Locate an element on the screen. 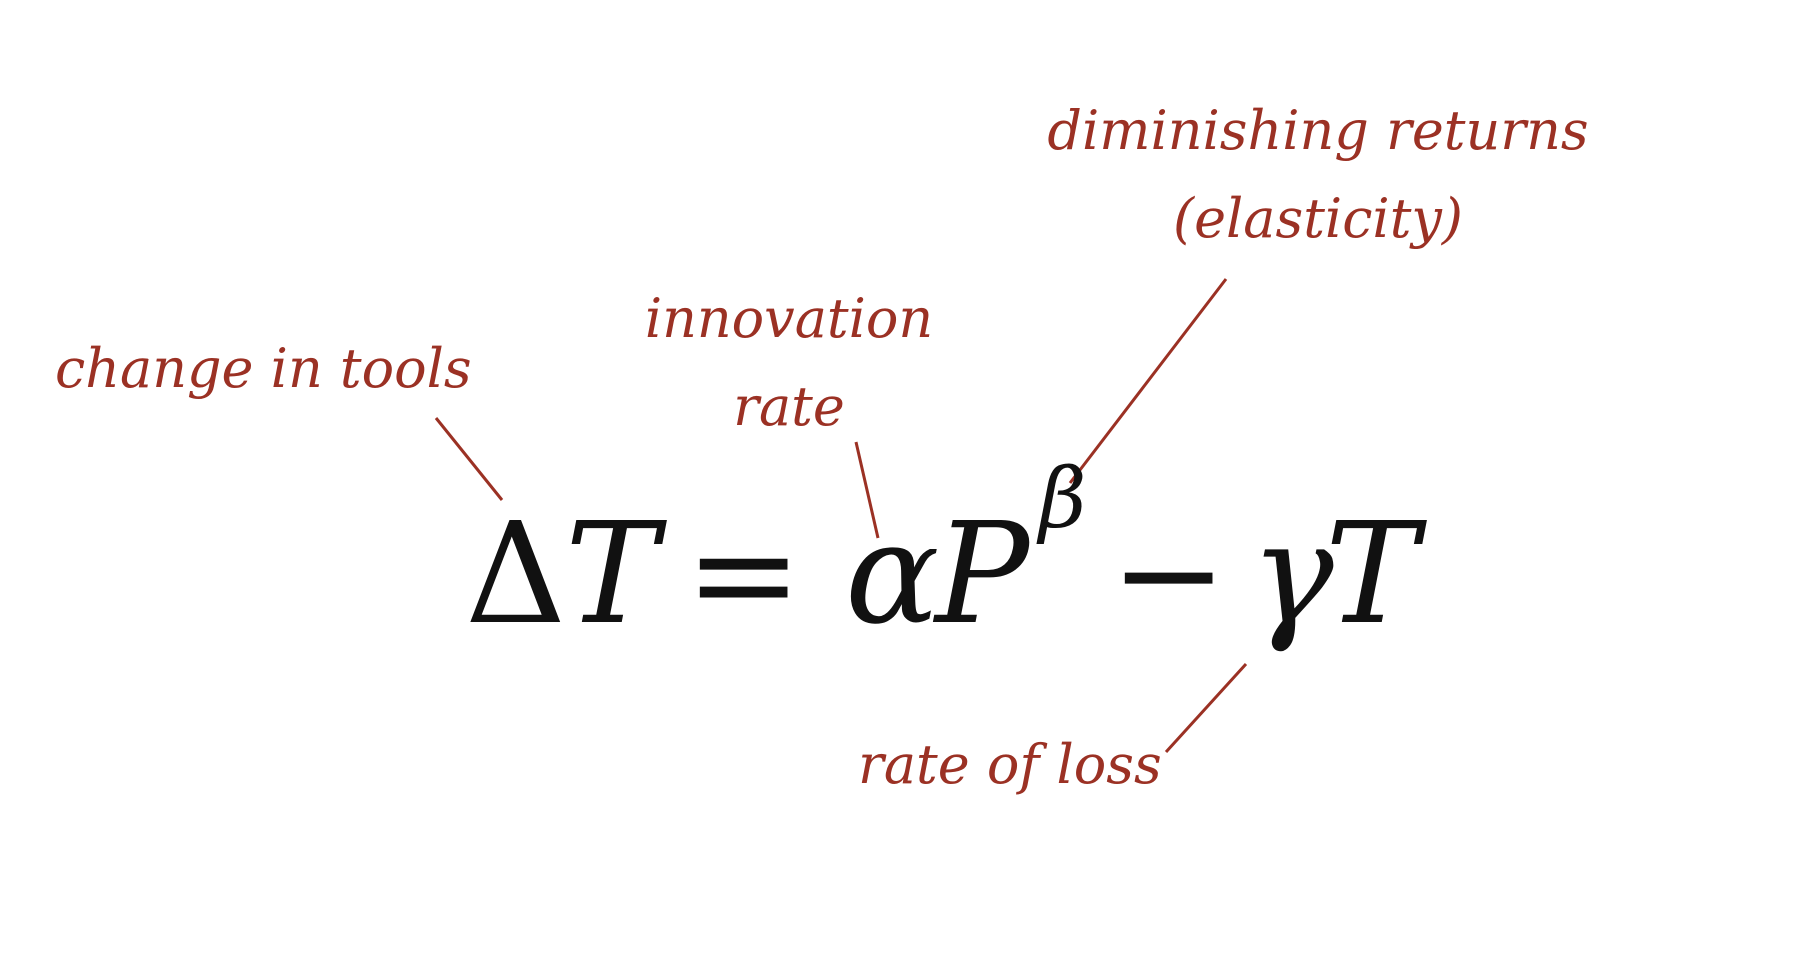 The image size is (1796, 974). equation-population-variable: P is located at coordinates (982, 574).